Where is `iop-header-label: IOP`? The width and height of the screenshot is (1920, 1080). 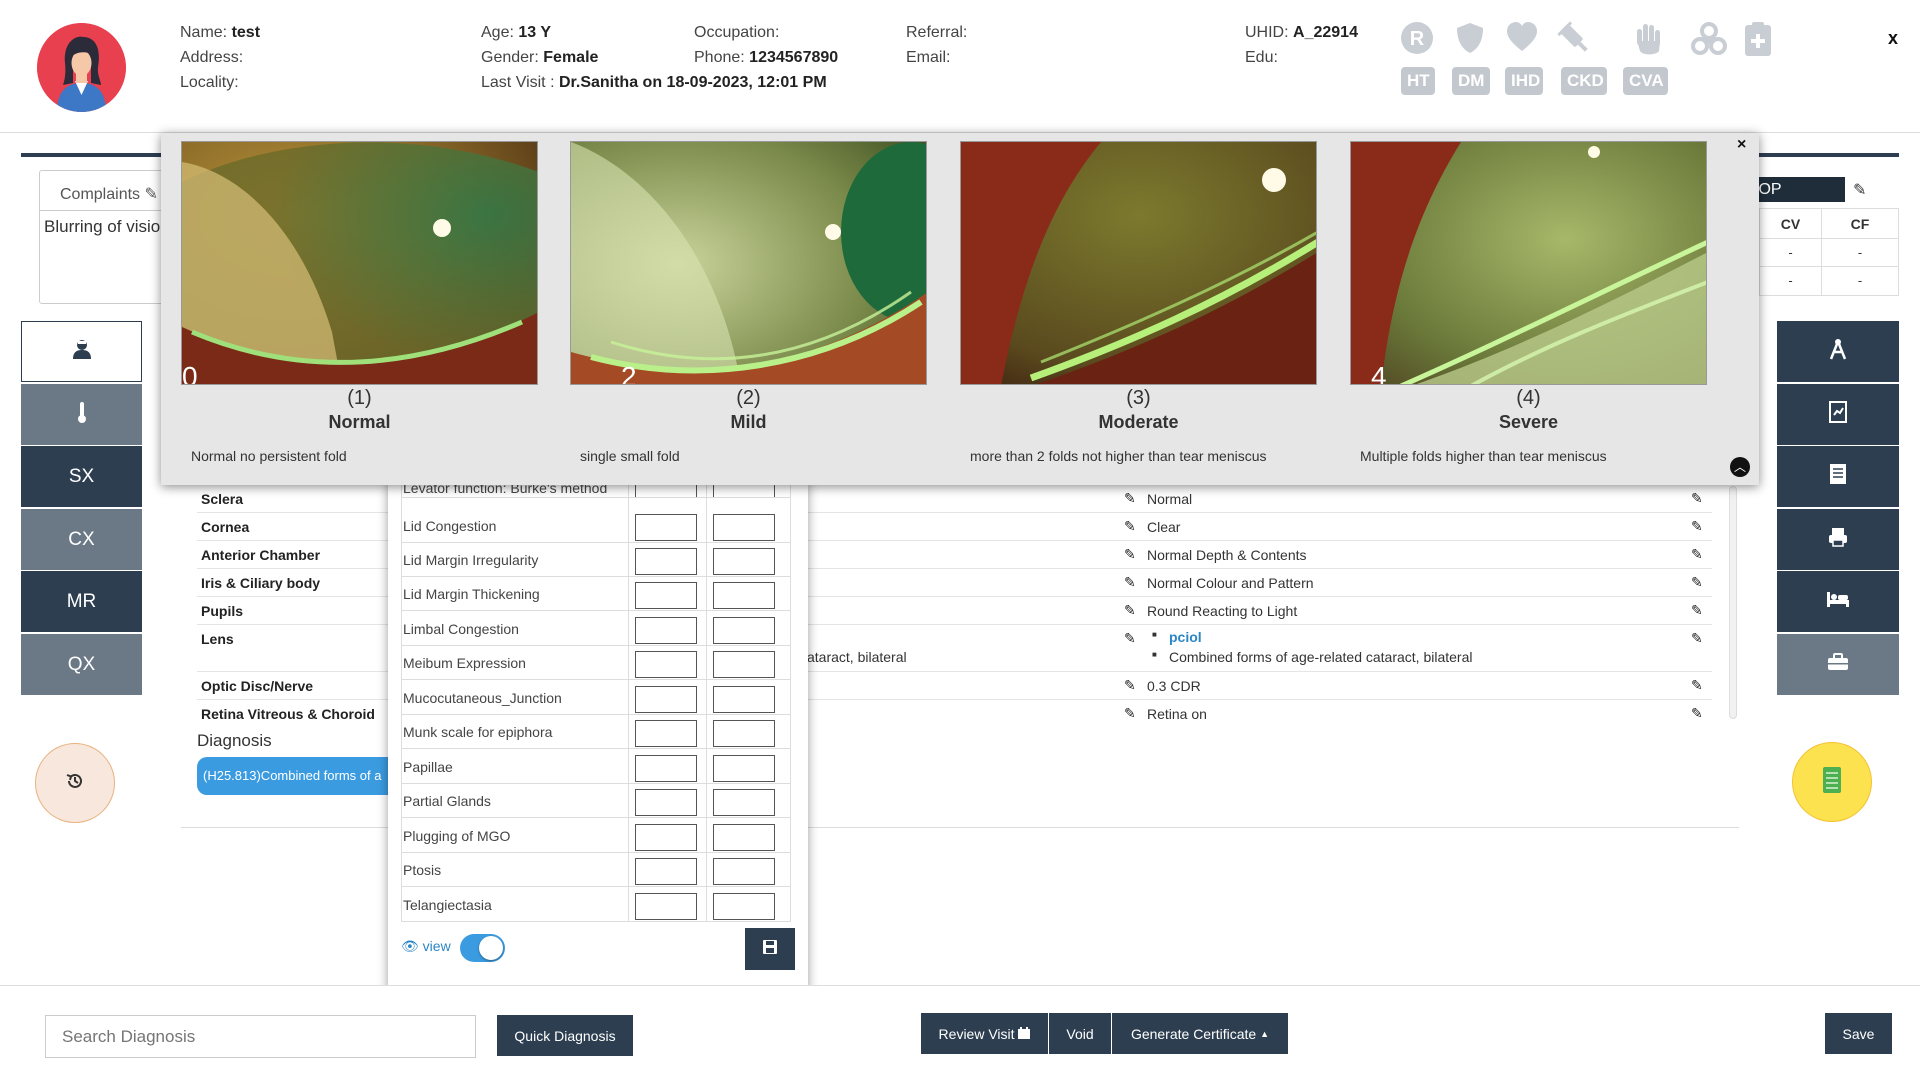
iop-header-label: IOP is located at coordinates (1797, 189).